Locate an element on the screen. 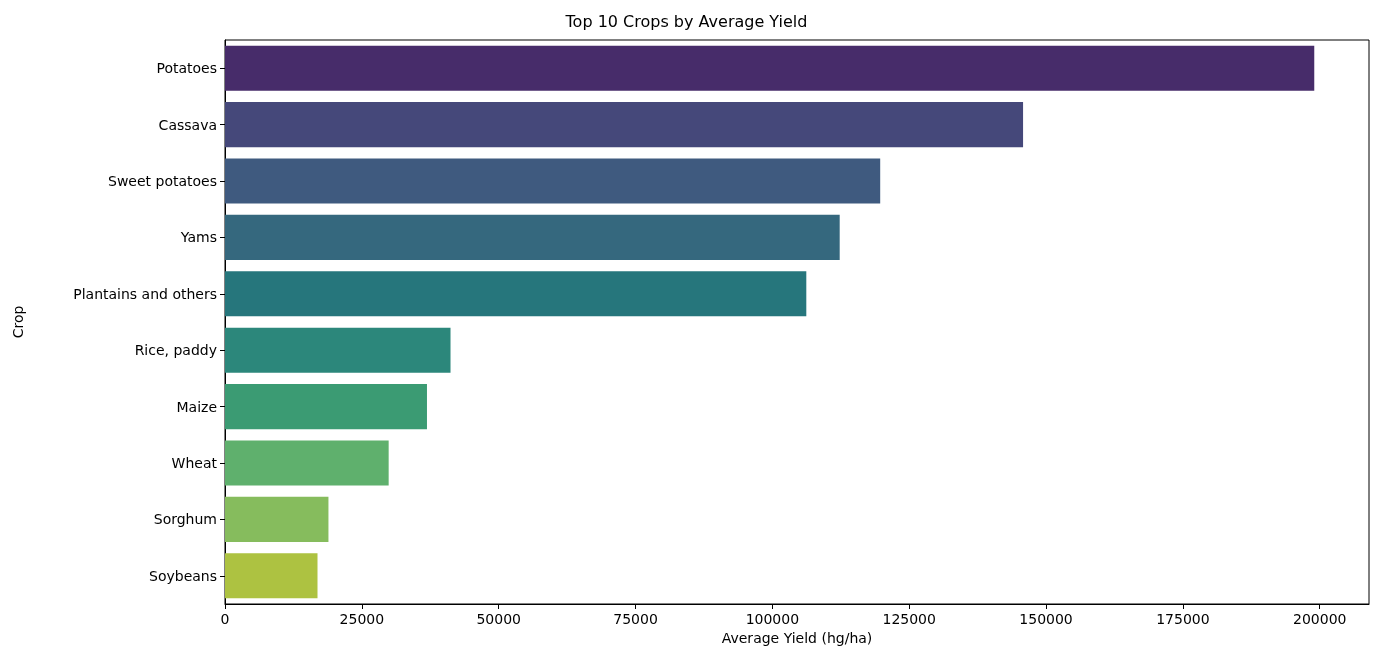  x-tick-label: 0 is located at coordinates (225, 619).